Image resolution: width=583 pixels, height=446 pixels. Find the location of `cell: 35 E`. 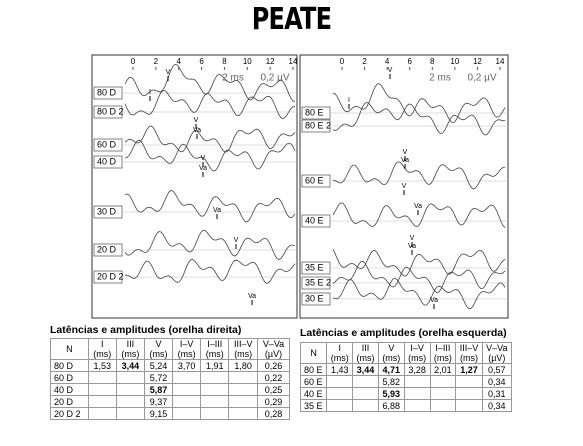

cell: 35 E is located at coordinates (313, 405).